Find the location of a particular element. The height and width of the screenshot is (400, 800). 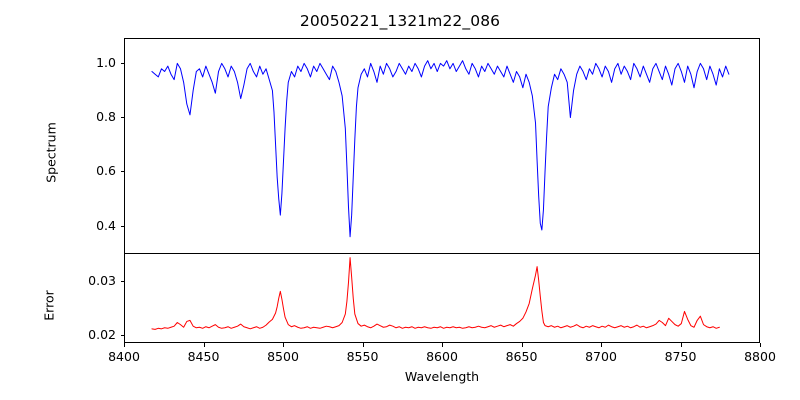

spectrum-axis-label: Spectrum is located at coordinates (51, 152).